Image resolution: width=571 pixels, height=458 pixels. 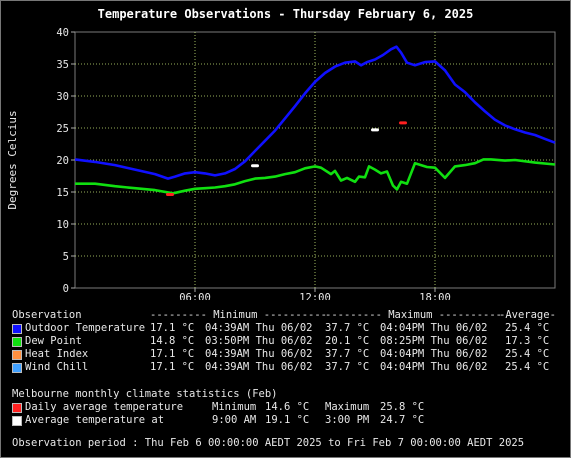 What do you see at coordinates (62, 65) in the screenshot?
I see `y-tick-label: 35` at bounding box center [62, 65].